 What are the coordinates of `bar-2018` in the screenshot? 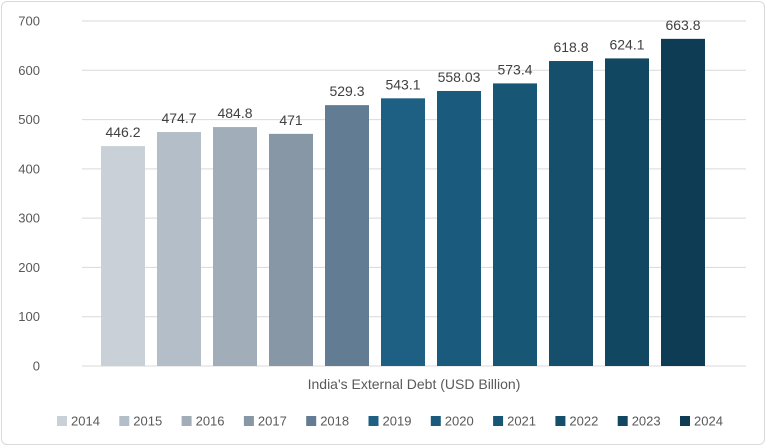 It's located at (347, 236).